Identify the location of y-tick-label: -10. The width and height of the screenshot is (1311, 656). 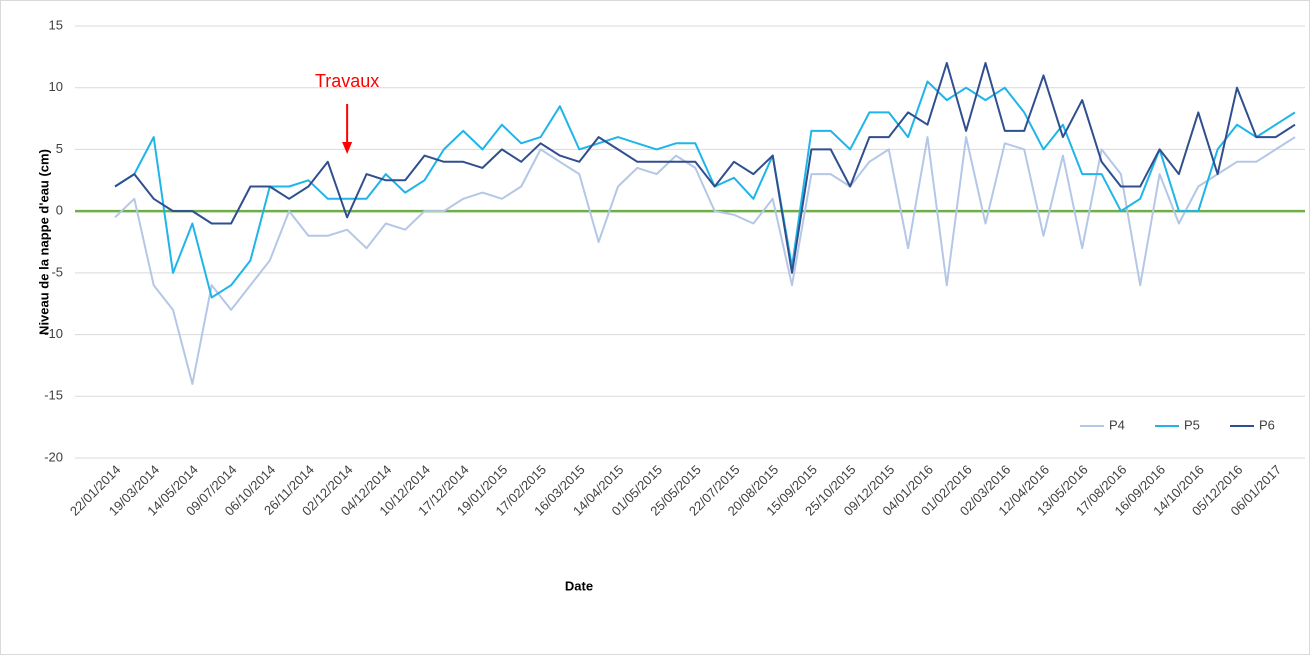
(53, 333).